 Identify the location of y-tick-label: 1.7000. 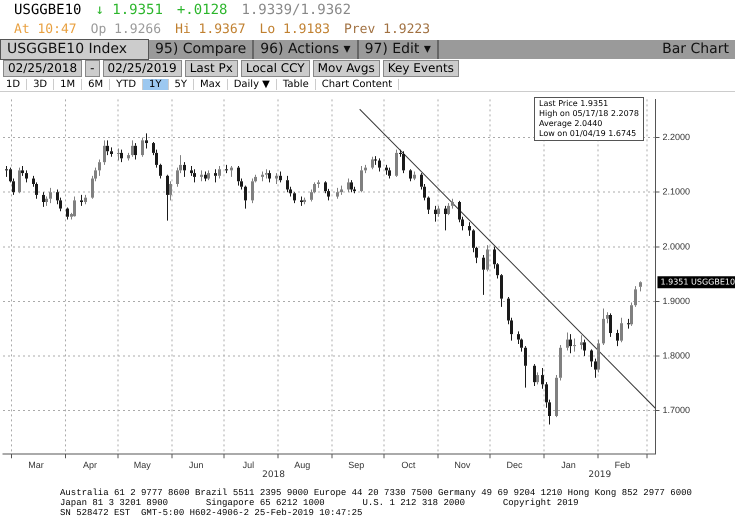
(676, 410).